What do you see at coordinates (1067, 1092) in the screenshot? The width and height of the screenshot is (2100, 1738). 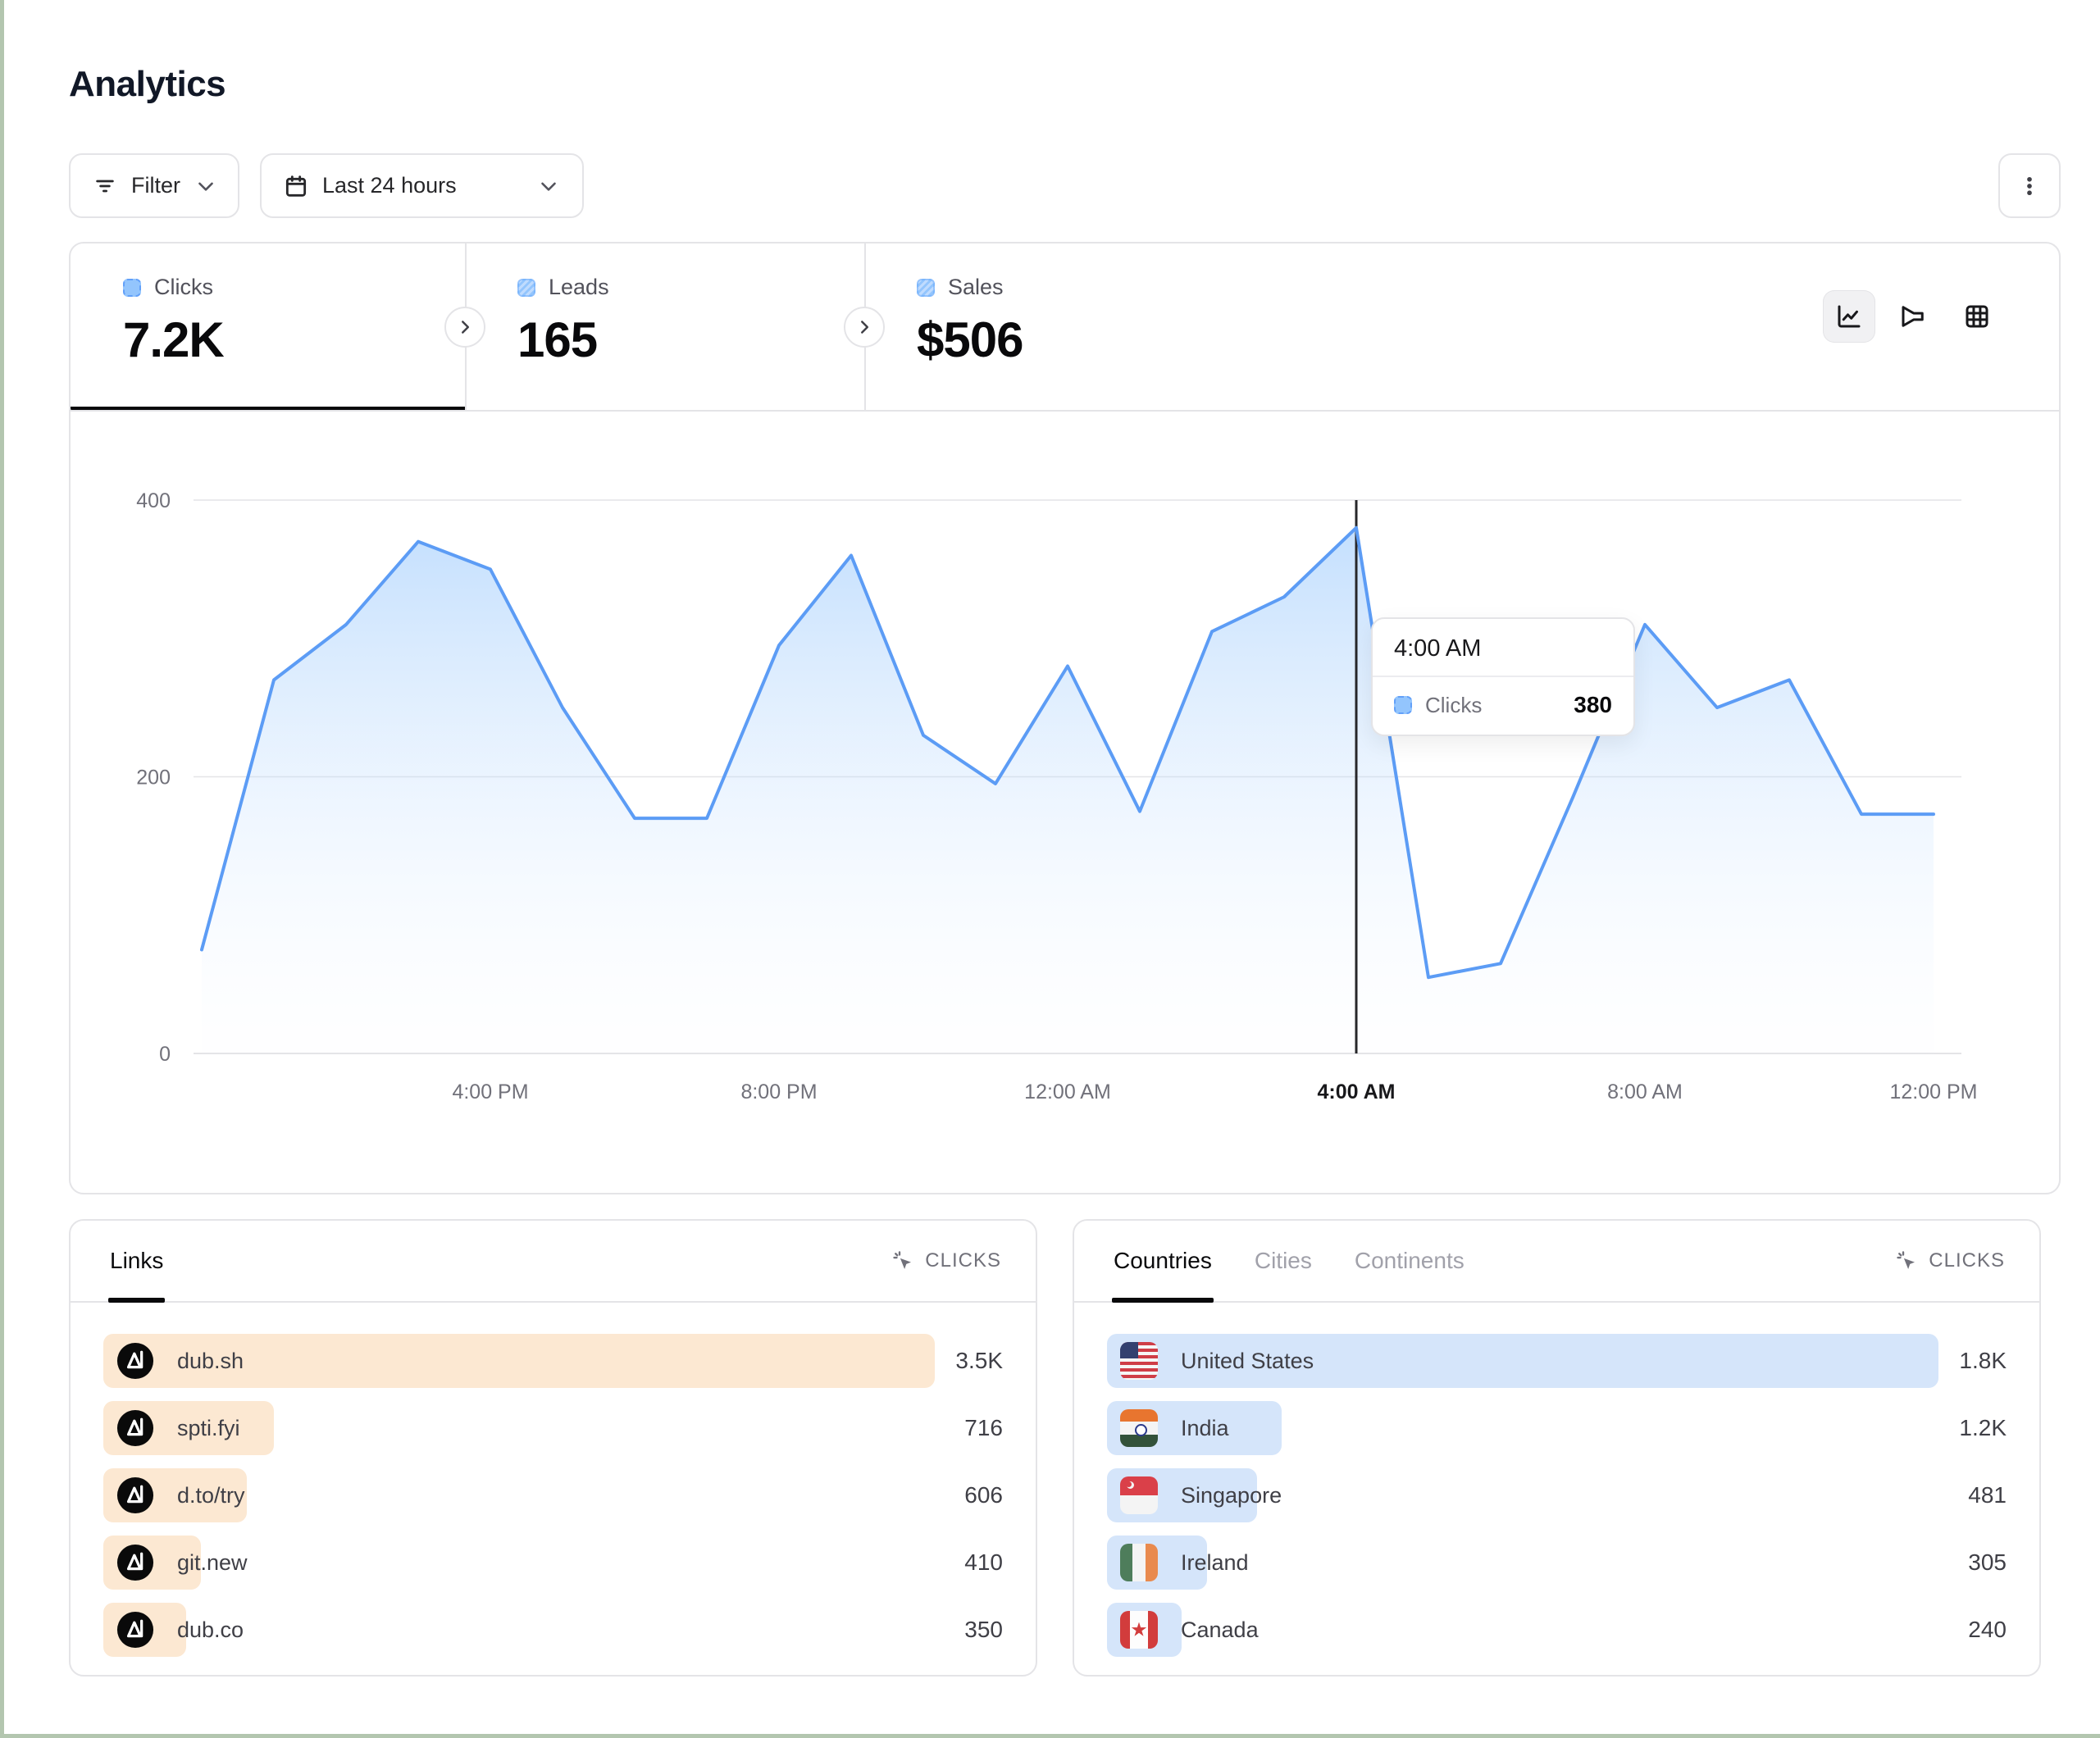 I see `x-axis-tick-label: 12:00 AM` at bounding box center [1067, 1092].